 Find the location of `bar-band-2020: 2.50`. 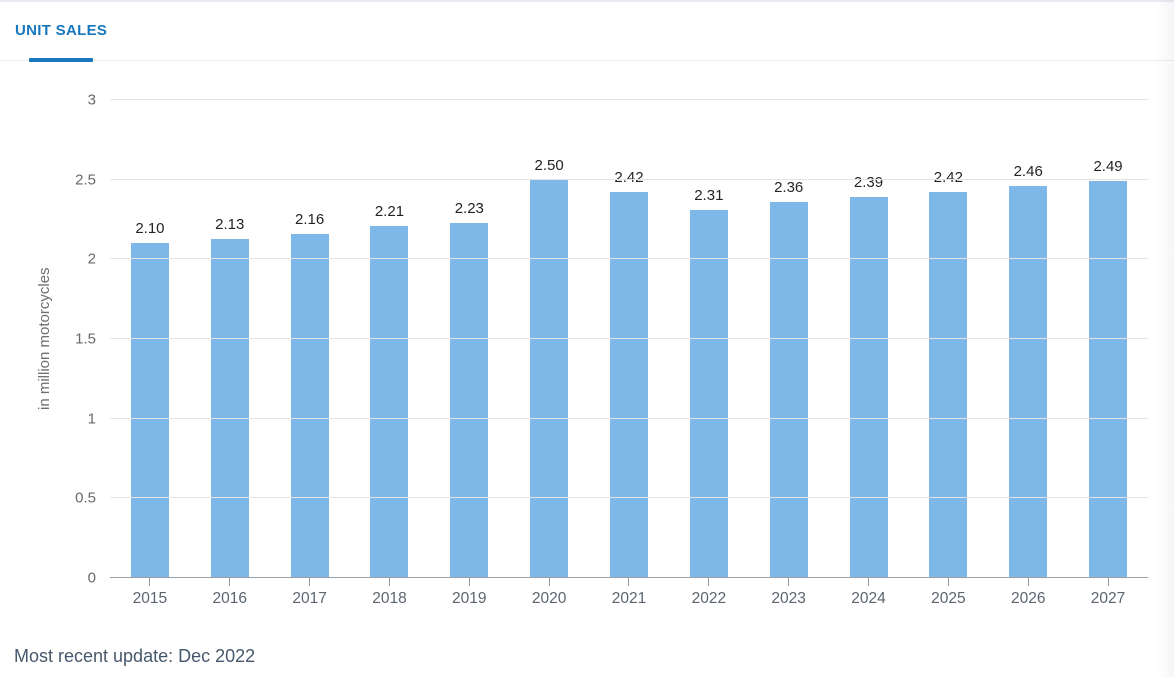

bar-band-2020: 2.50 is located at coordinates (549, 339).